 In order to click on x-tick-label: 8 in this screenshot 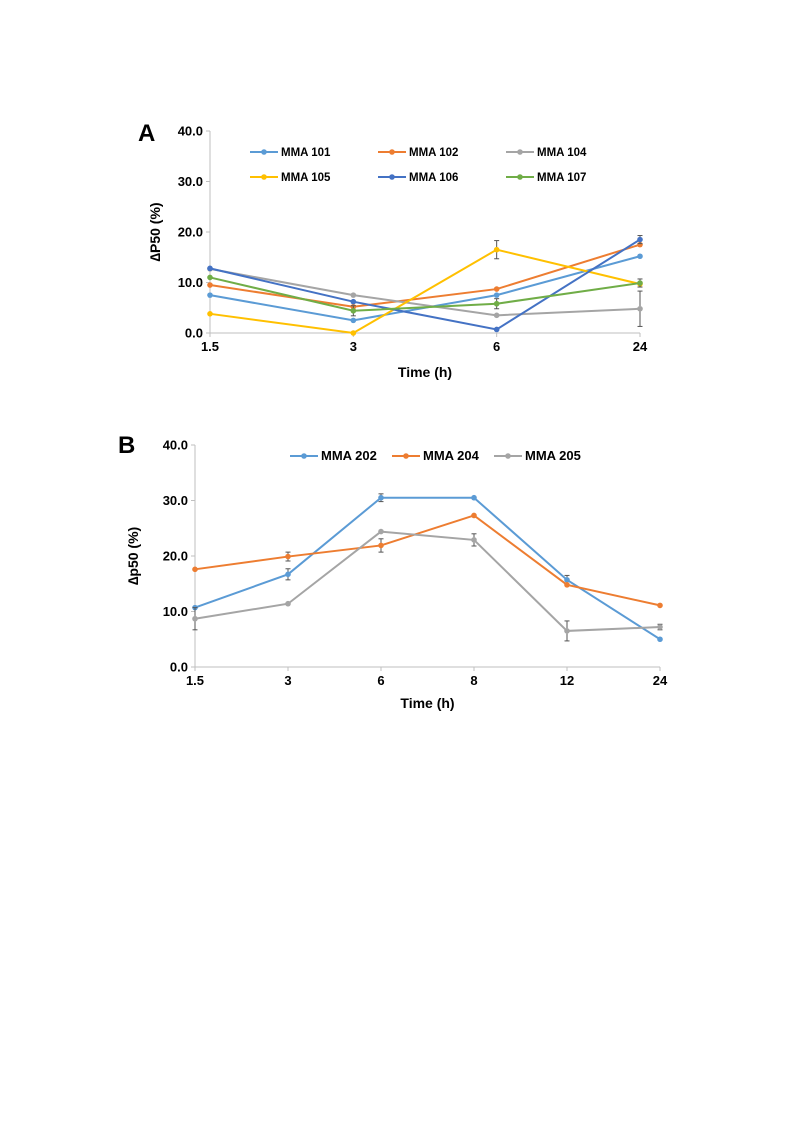, I will do `click(473, 680)`.